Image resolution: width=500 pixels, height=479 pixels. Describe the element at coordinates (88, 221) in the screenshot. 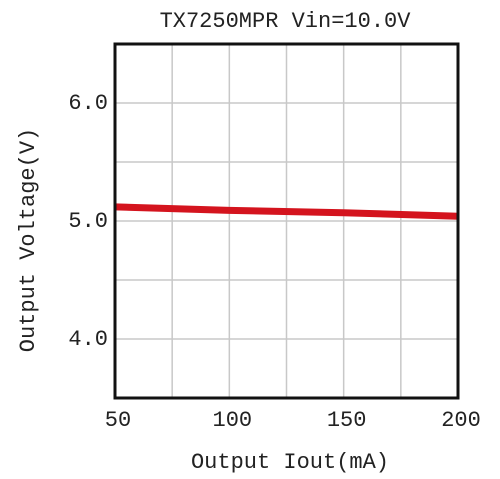

I see `y-tick-label: 5.0` at that location.